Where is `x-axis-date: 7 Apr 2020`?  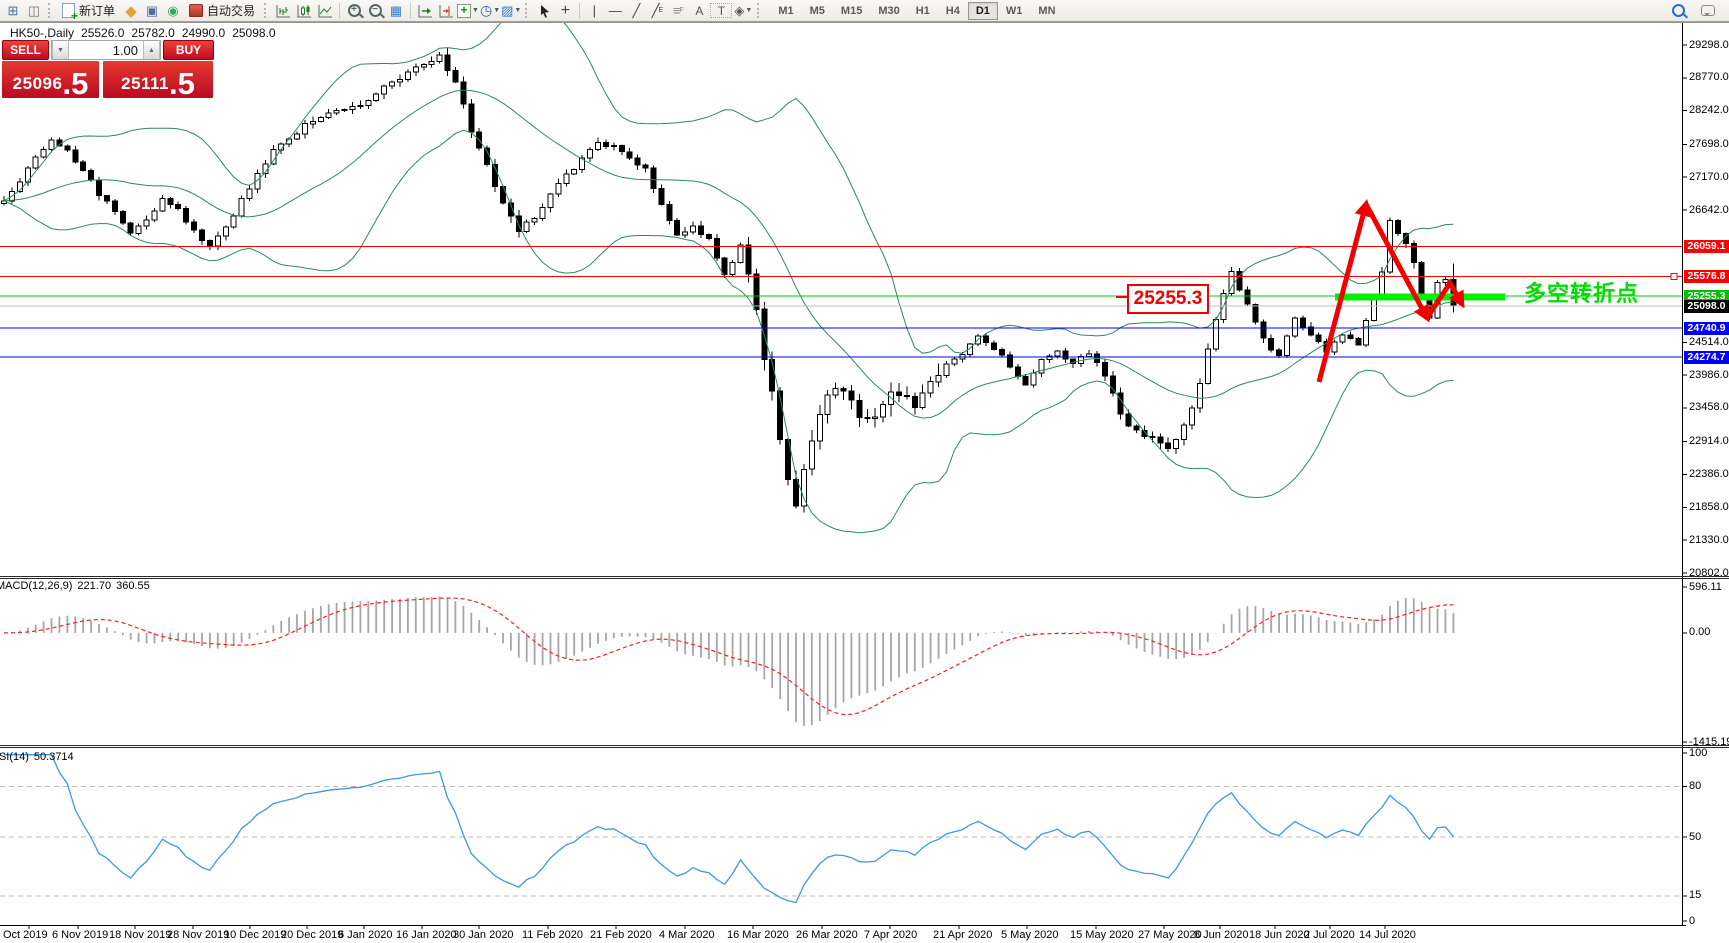
x-axis-date: 7 Apr 2020 is located at coordinates (891, 935).